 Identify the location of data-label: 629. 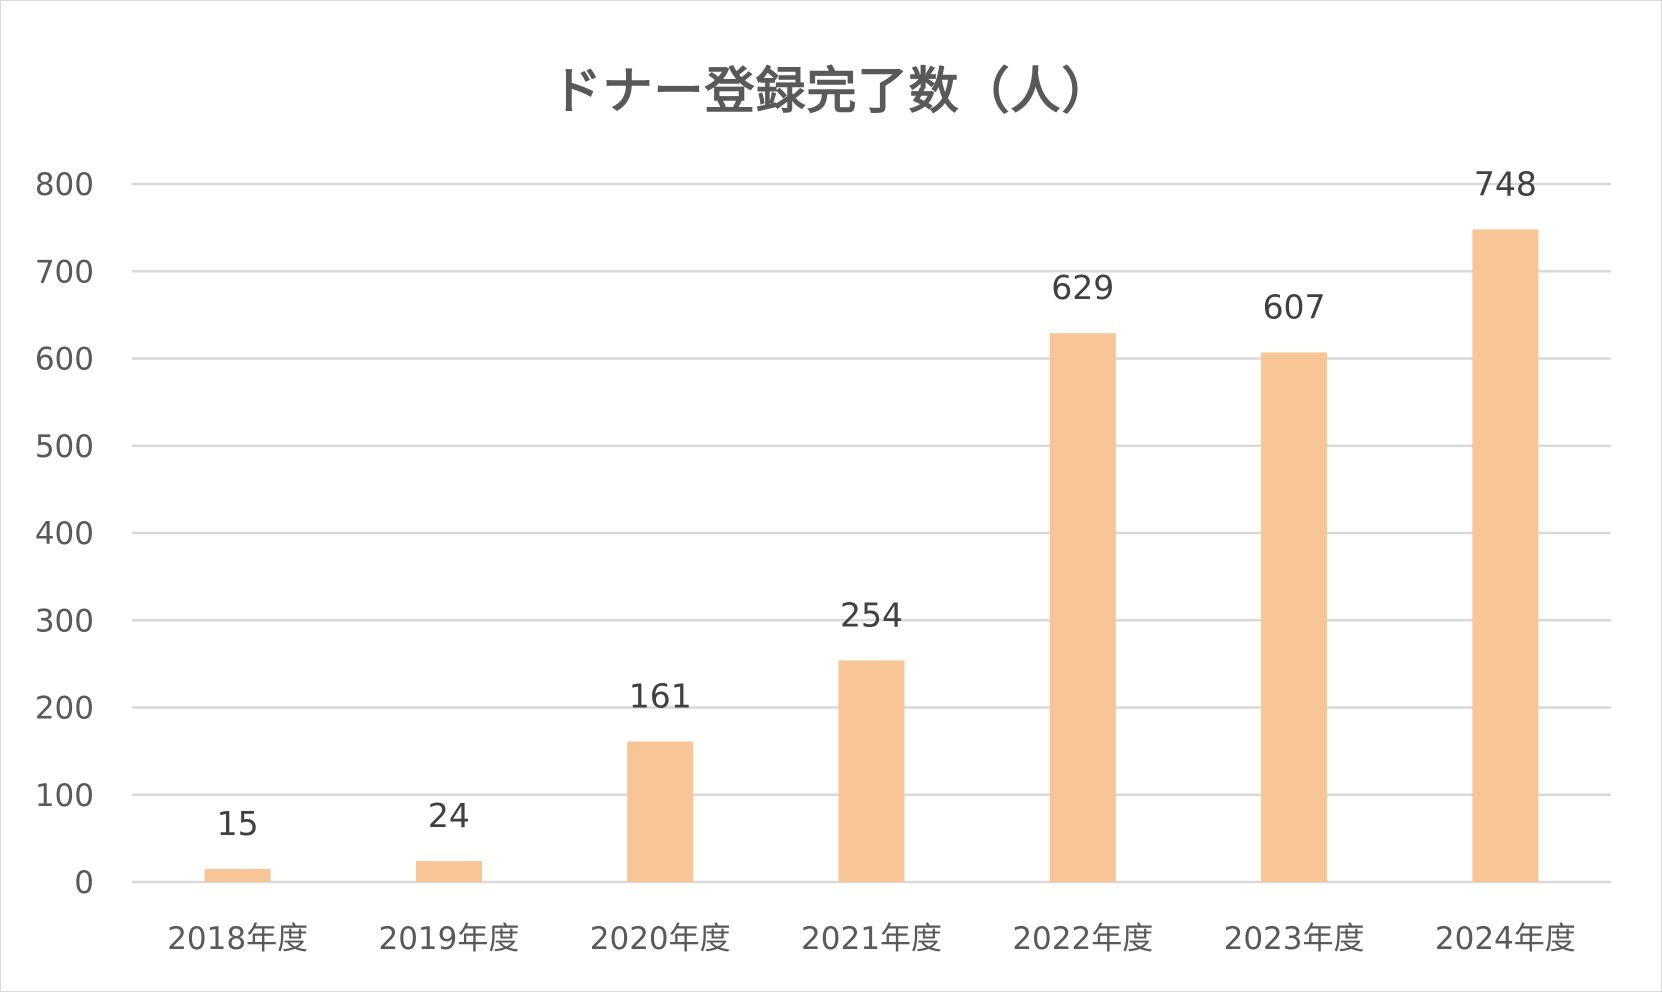
(1082, 287).